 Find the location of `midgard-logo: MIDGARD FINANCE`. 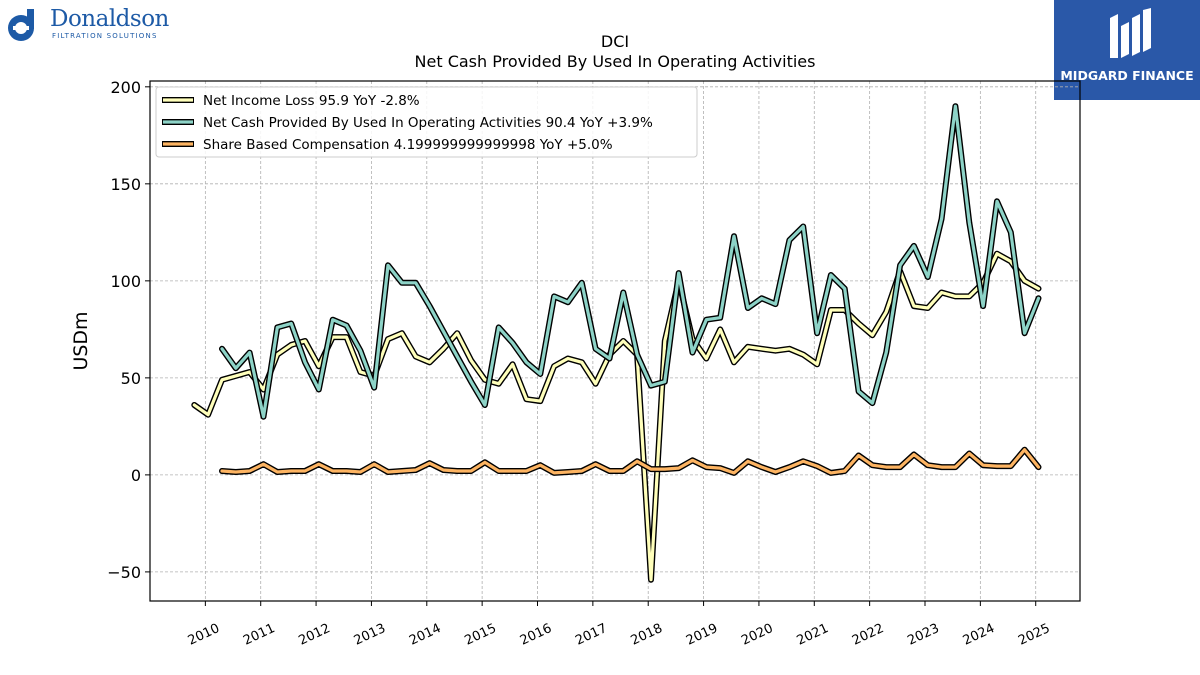

midgard-logo: MIDGARD FINANCE is located at coordinates (1127, 50).